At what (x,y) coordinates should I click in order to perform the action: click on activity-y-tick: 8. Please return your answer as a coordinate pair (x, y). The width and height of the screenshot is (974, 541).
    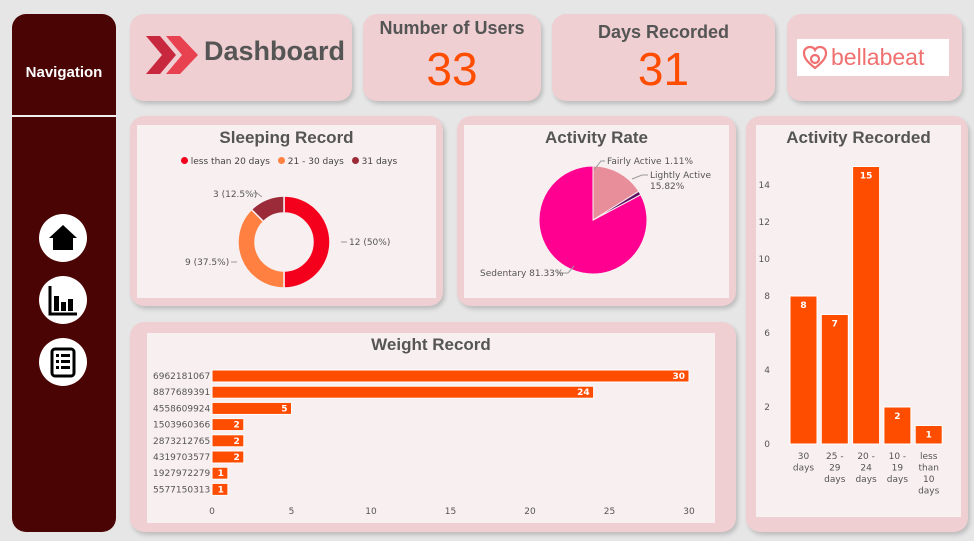
    Looking at the image, I should click on (767, 297).